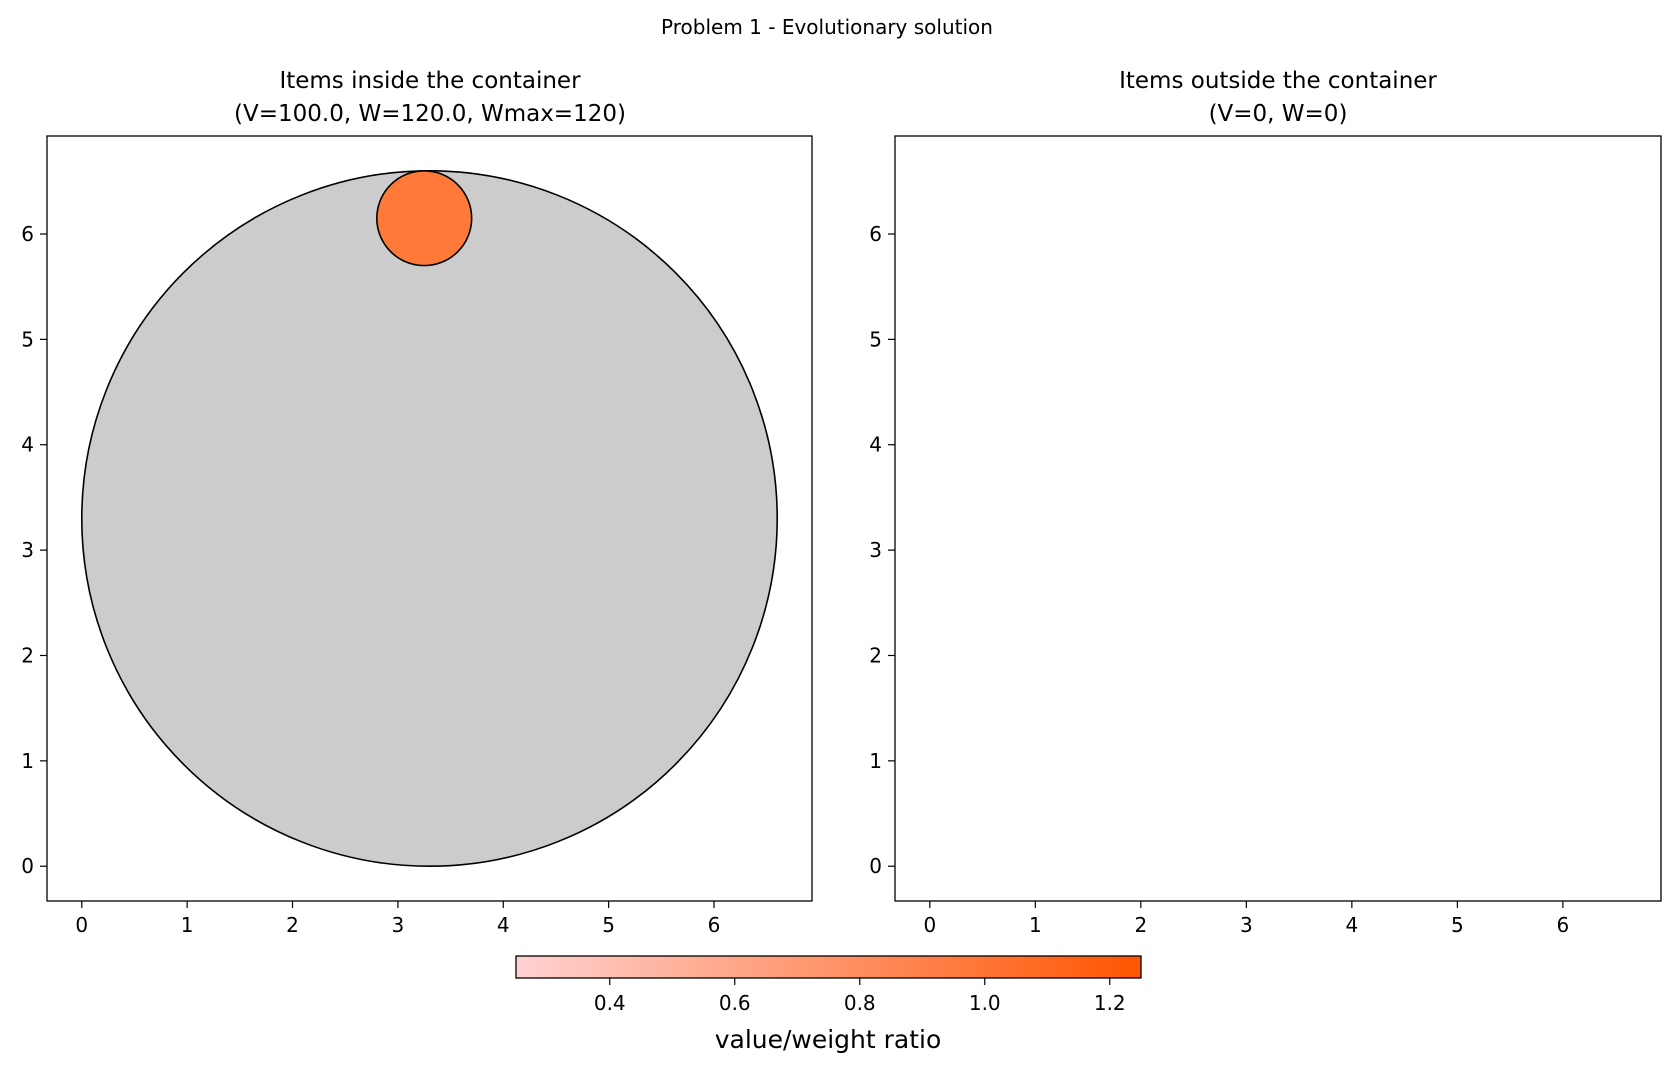 This screenshot has width=1675, height=1069. Describe the element at coordinates (929, 925) in the screenshot. I see `panel-outside-xtick-label: 0` at that location.